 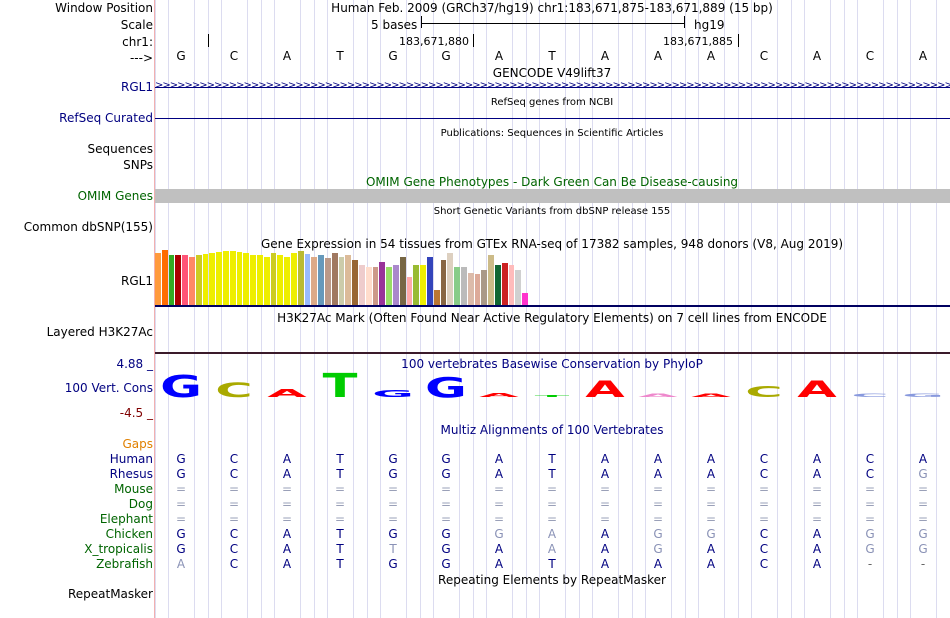 What do you see at coordinates (137, 87) in the screenshot?
I see `gencode-track-label: RGL1` at bounding box center [137, 87].